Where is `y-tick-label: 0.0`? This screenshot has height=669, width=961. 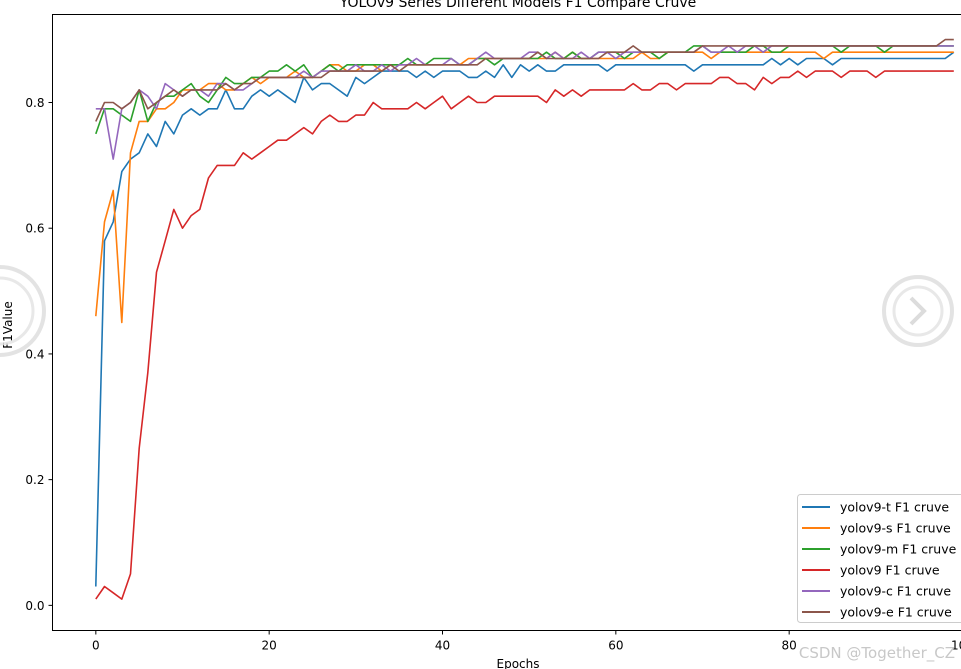 y-tick-label: 0.0 is located at coordinates (34, 606).